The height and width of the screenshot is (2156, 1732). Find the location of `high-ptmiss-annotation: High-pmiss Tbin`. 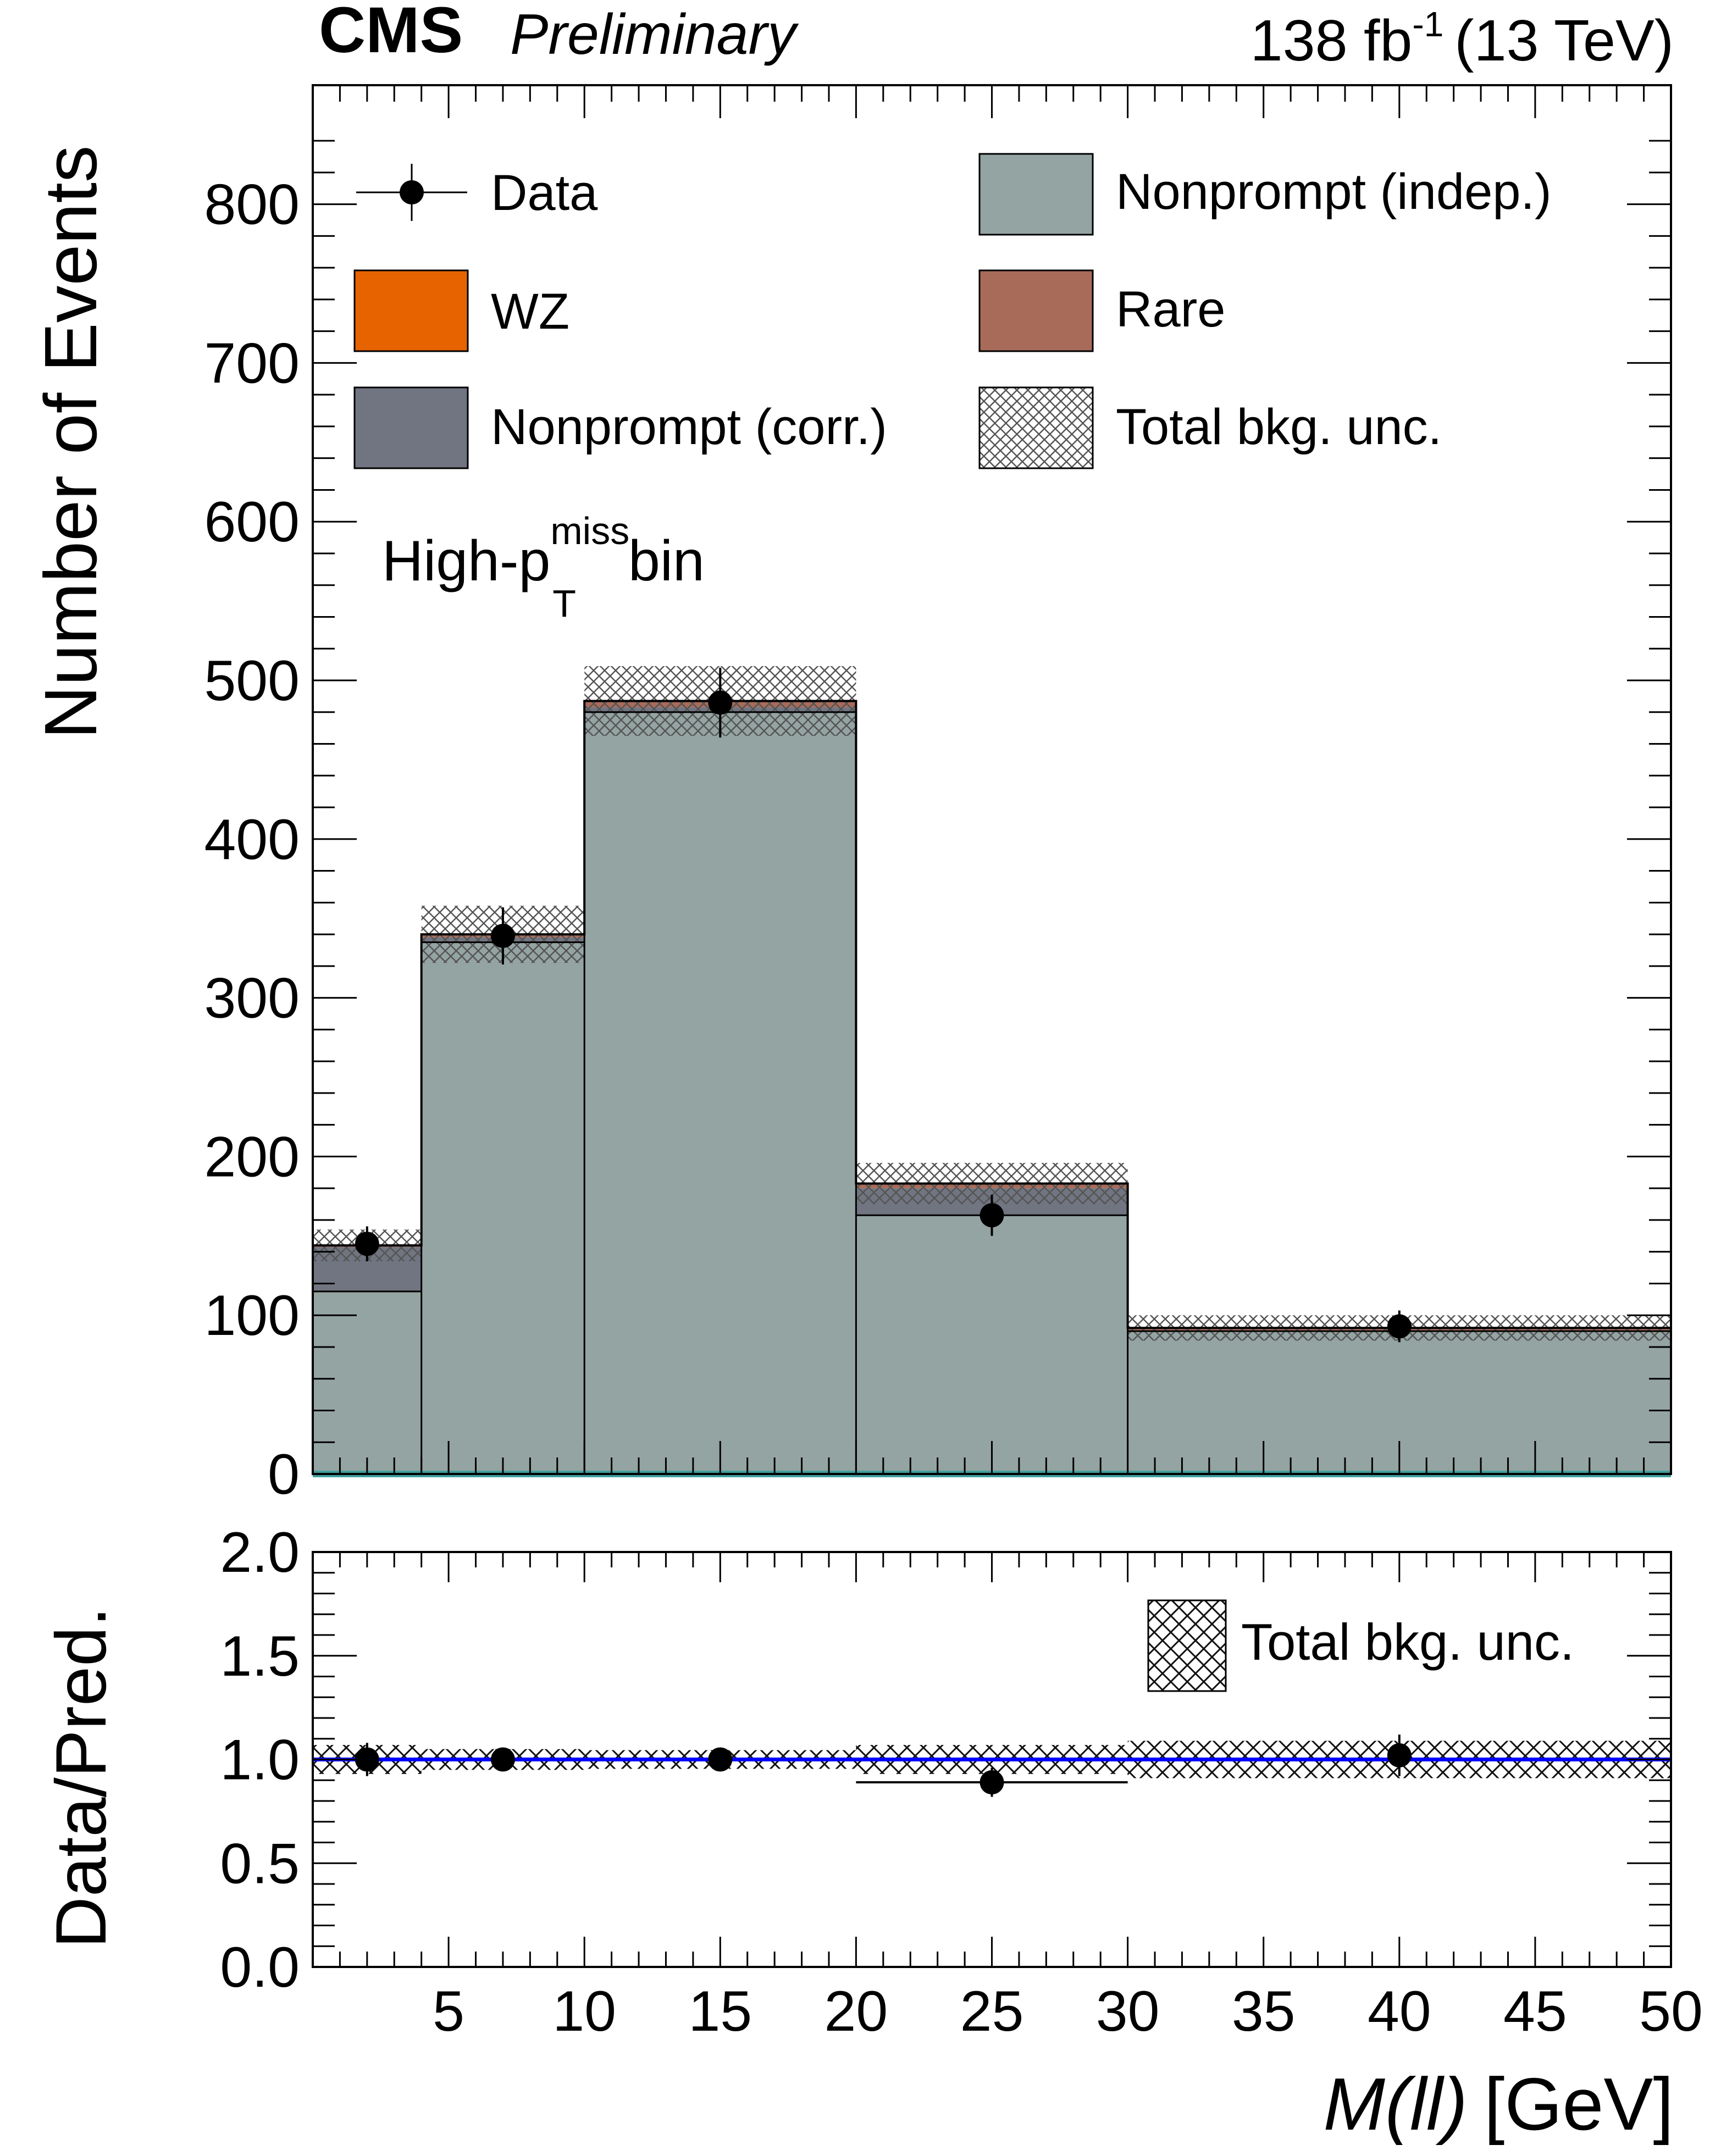

high-ptmiss-annotation: High-pmiss Tbin is located at coordinates (543, 567).